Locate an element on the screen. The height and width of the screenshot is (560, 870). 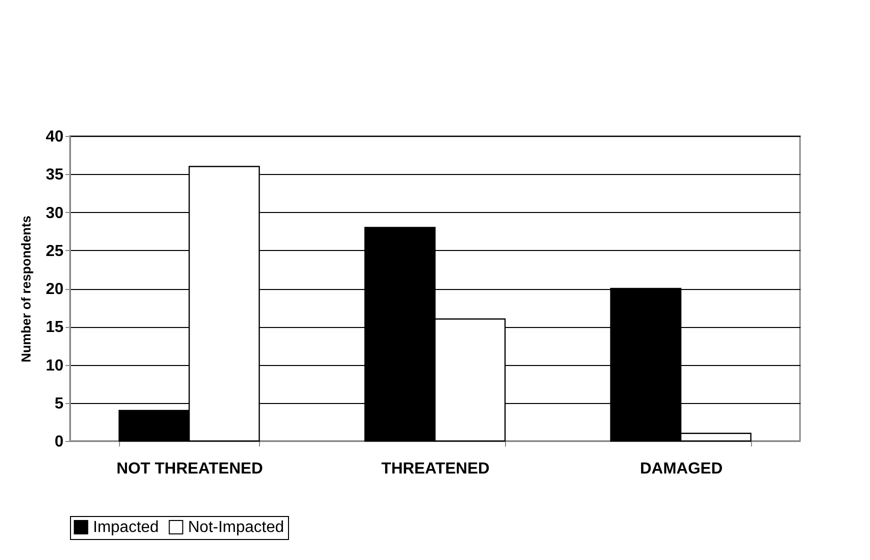
legend-label: Not-Impacted is located at coordinates (236, 527).